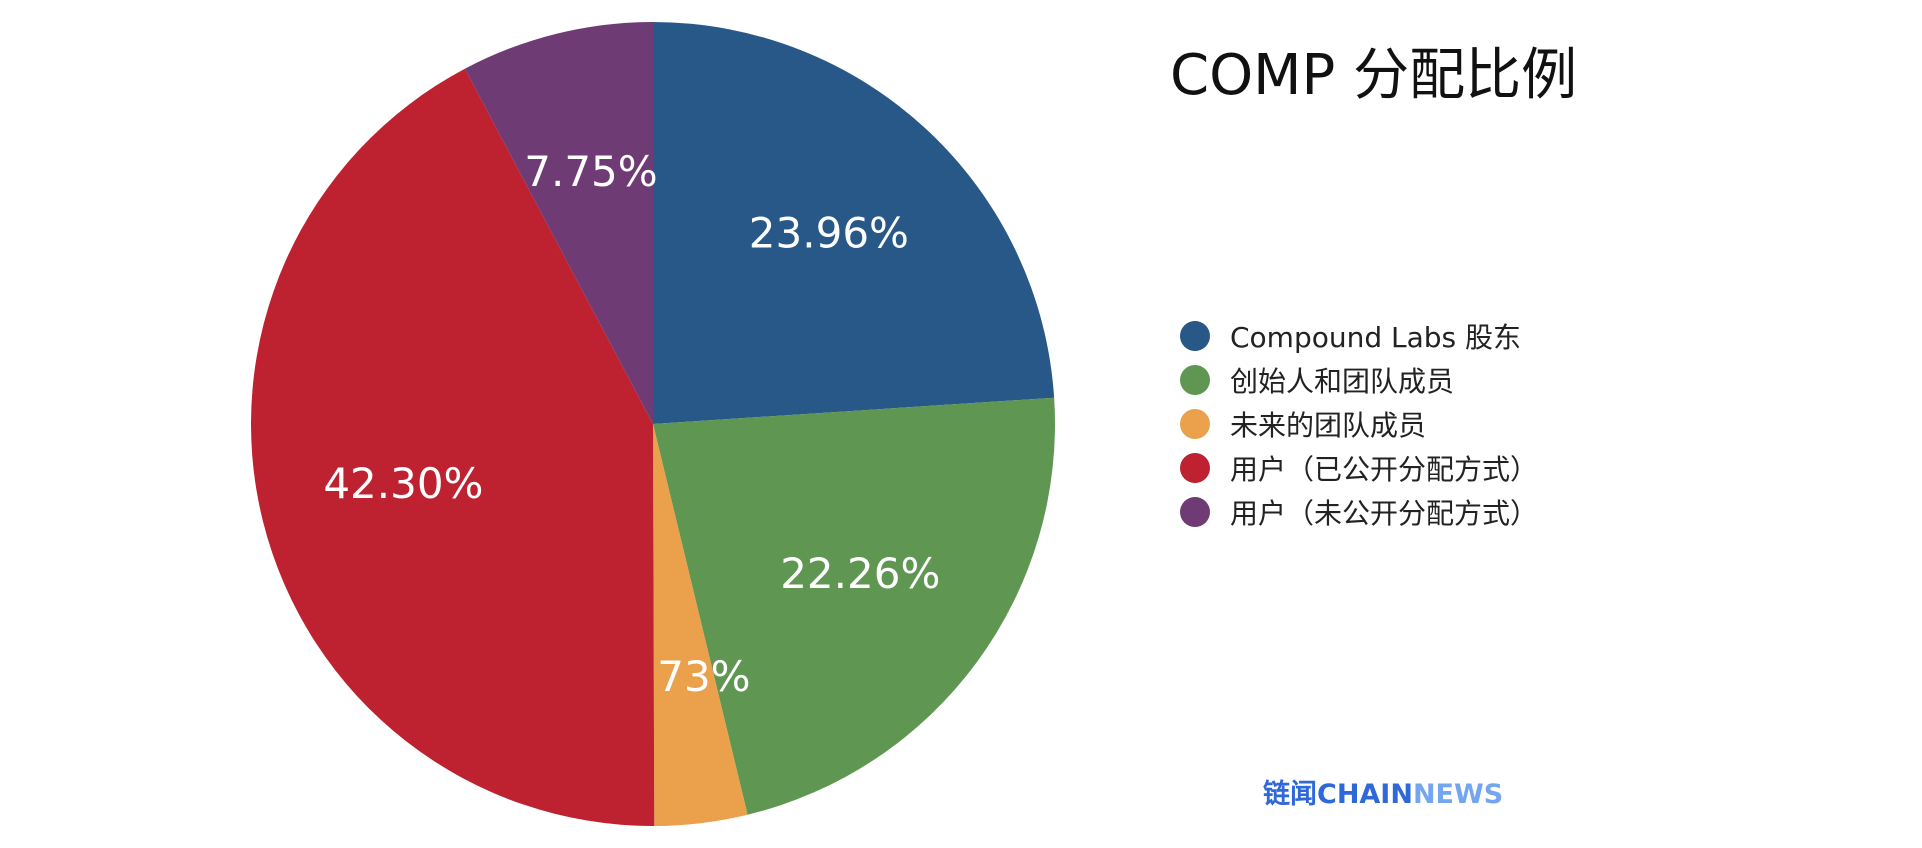  Describe the element at coordinates (1342, 381) in the screenshot. I see `legend-label-2: 创始人和团队成员` at that location.